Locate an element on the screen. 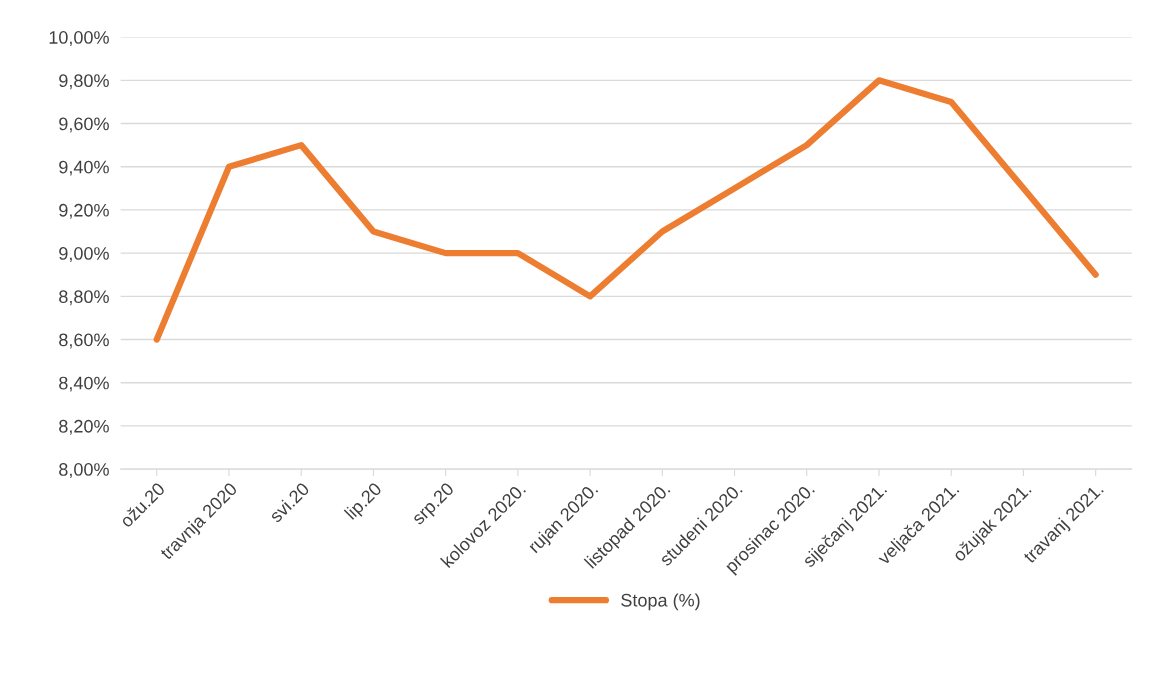 The image size is (1149, 675). y-tick-label: 9,80% is located at coordinates (84, 82).